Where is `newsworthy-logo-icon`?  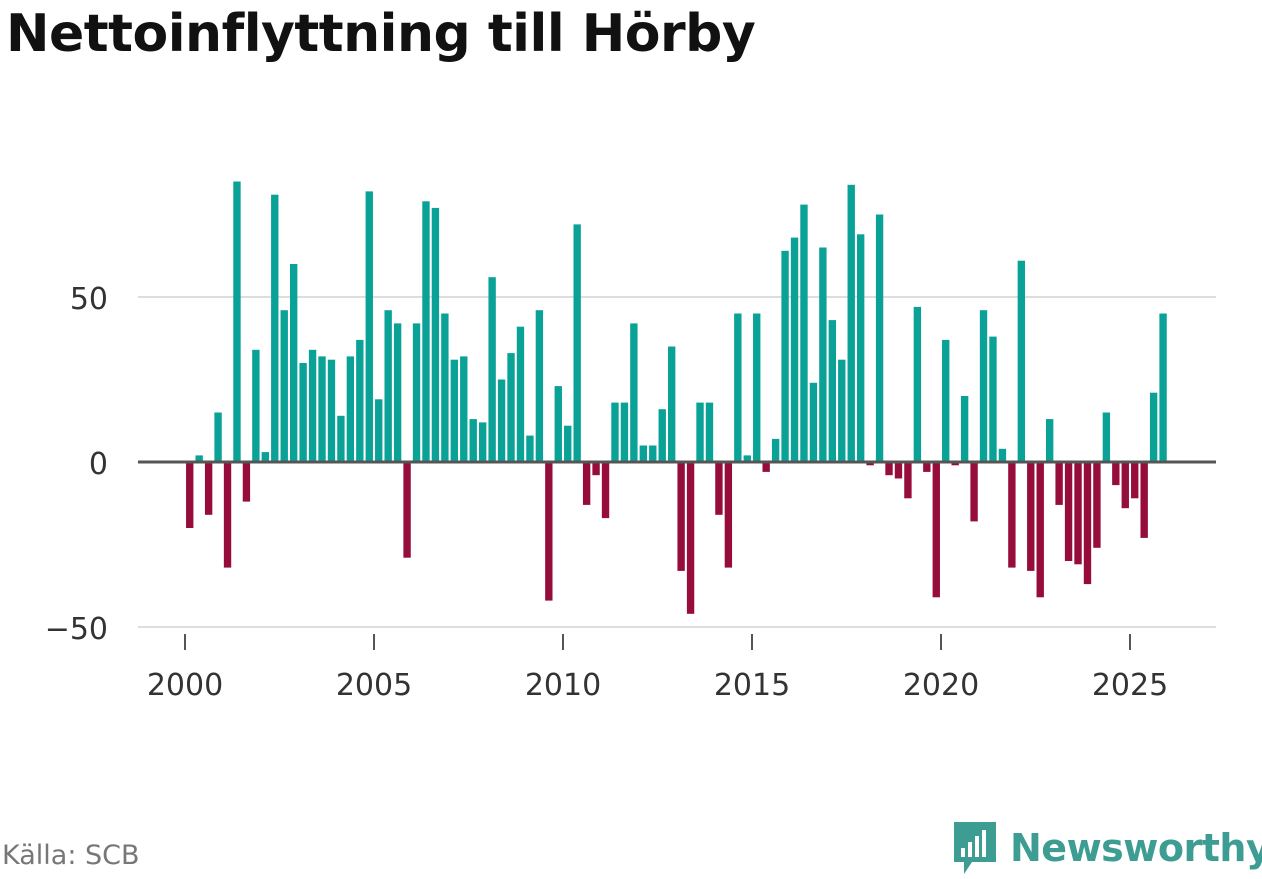
newsworthy-logo-icon is located at coordinates (975, 848).